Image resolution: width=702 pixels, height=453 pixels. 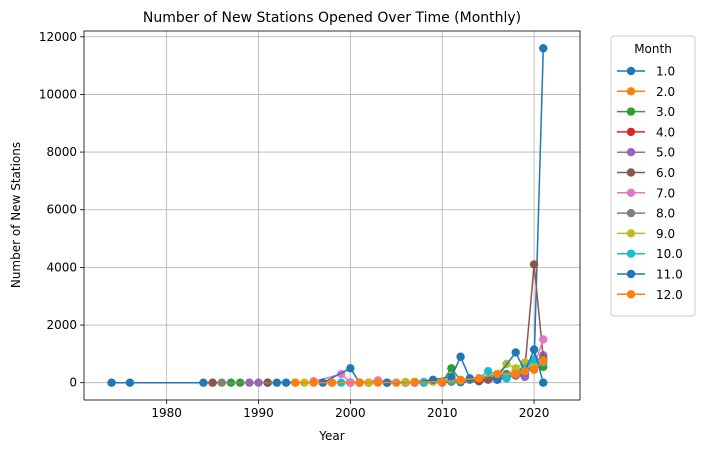 I want to click on legend-items: 1.0 2.0 3.0 4.0 5.0 6.0 7.0 8.0 9.0 10.0 11.0 12.0, so click(x=650, y=183).